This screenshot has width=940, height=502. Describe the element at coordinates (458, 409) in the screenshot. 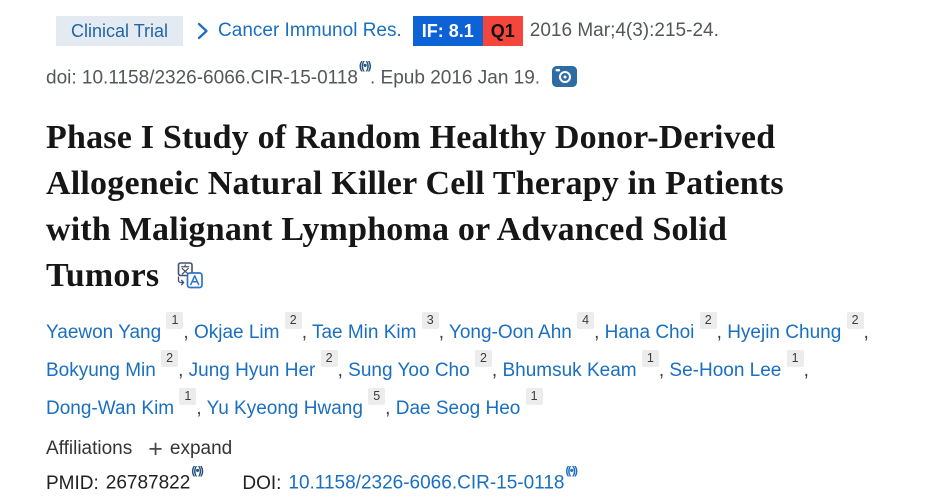

I see `author-link: Dae Seog Heo` at that location.